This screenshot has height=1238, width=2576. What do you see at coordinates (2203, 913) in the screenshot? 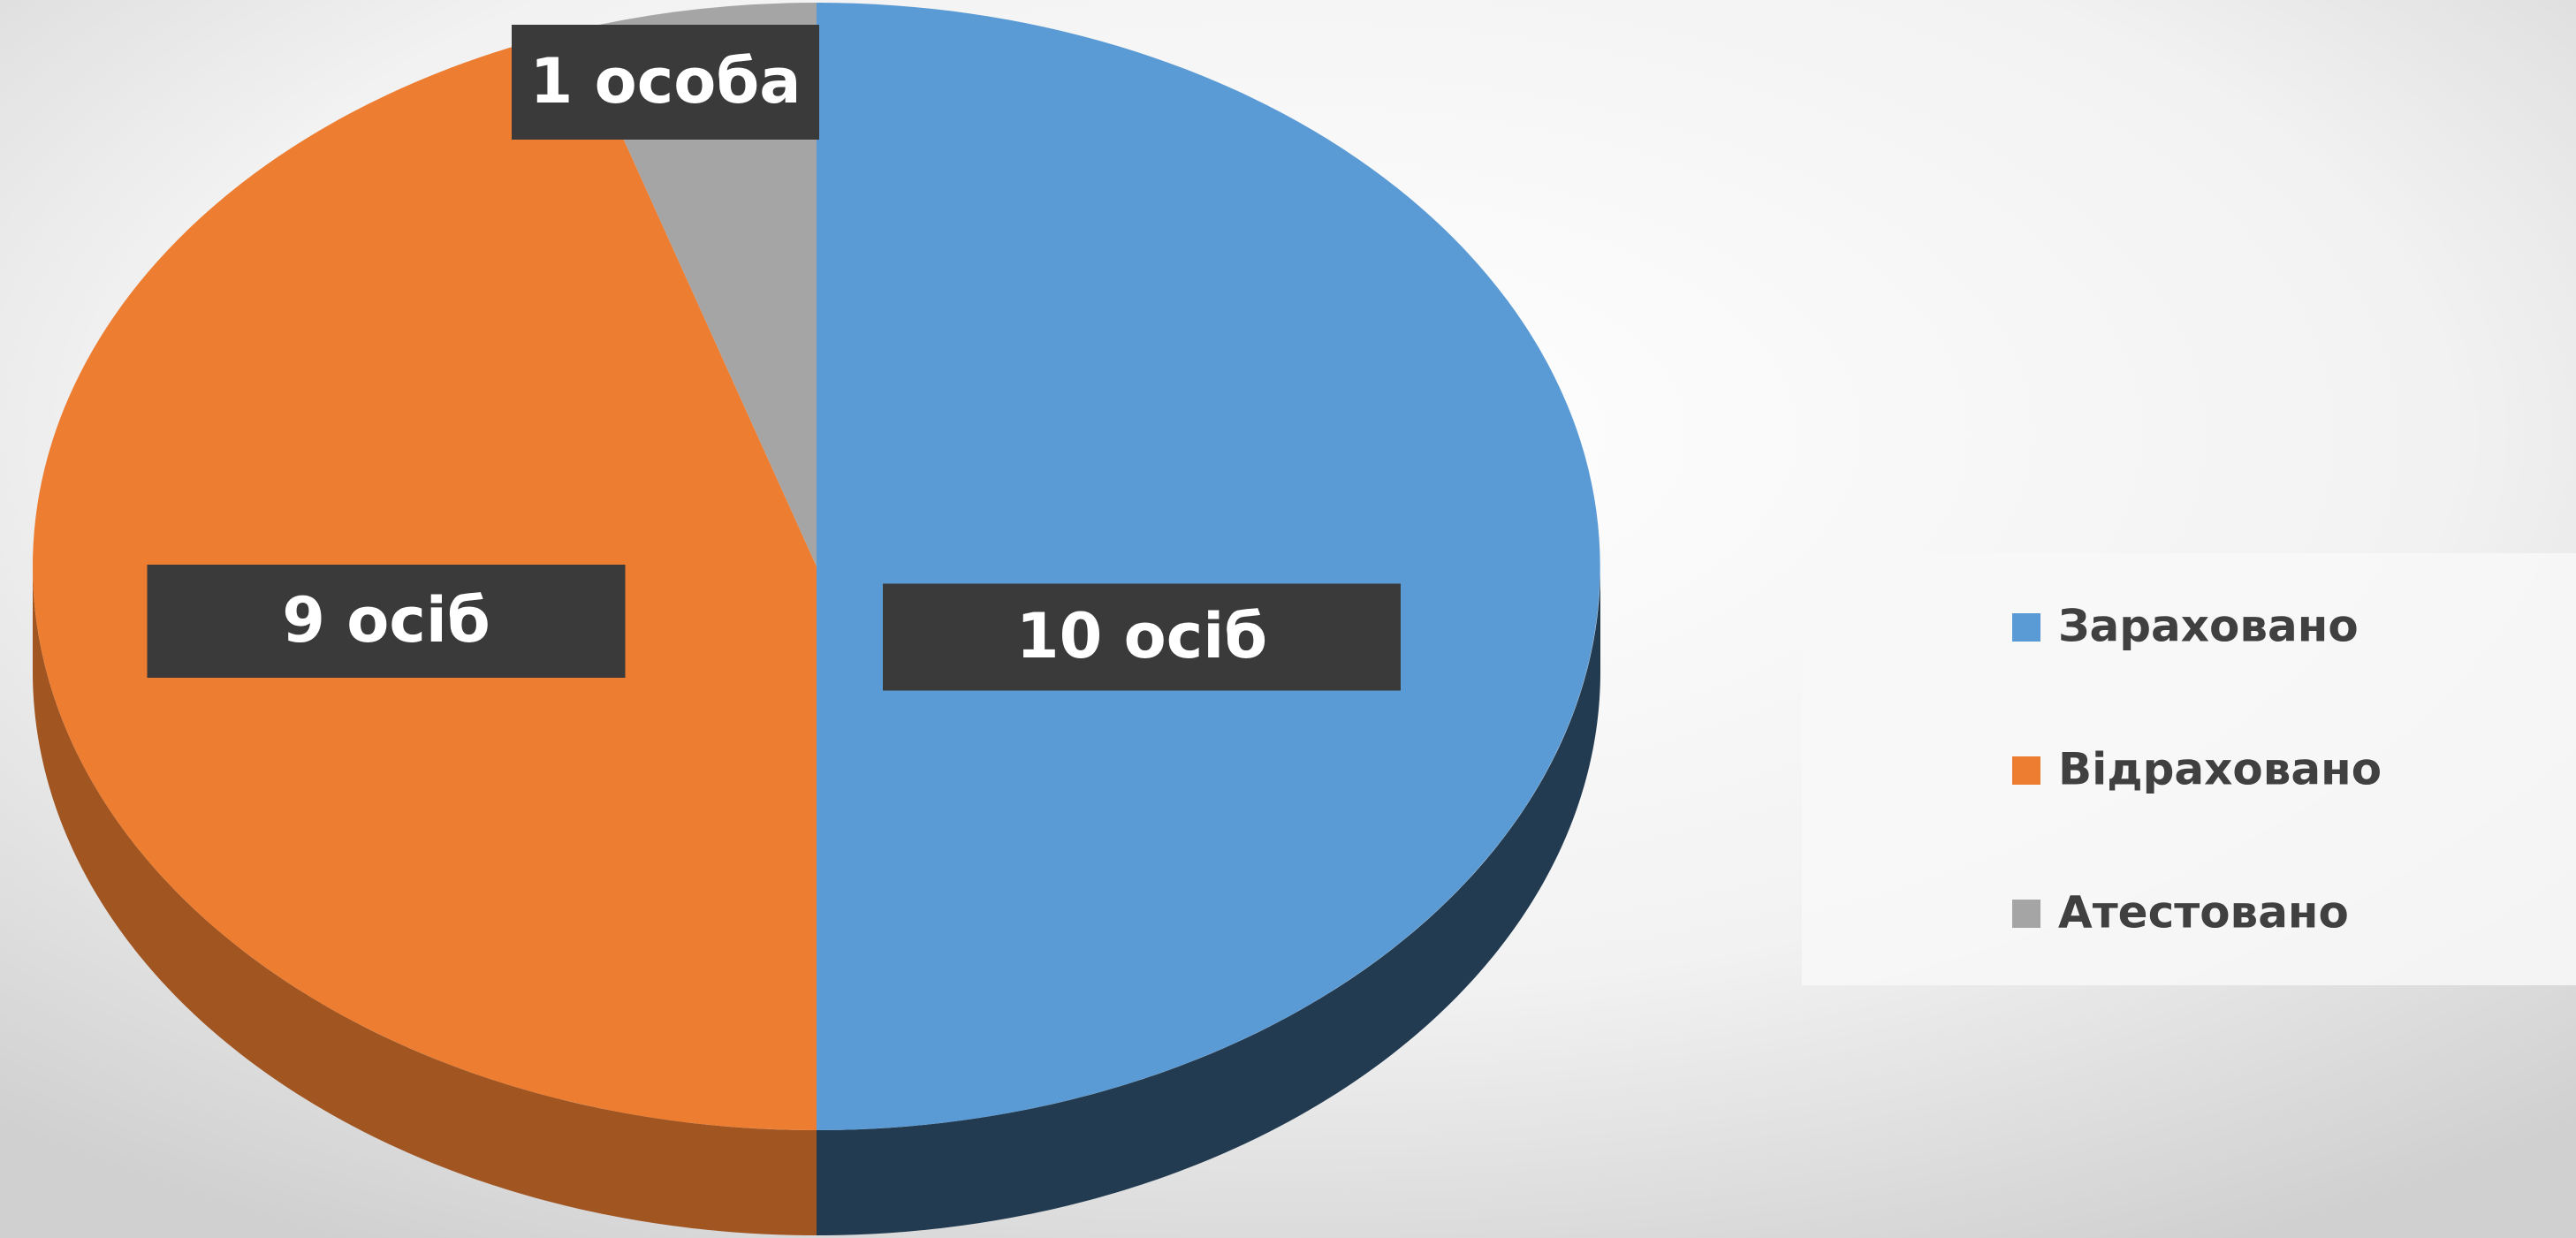
I see `legend-label: Атестовано` at bounding box center [2203, 913].